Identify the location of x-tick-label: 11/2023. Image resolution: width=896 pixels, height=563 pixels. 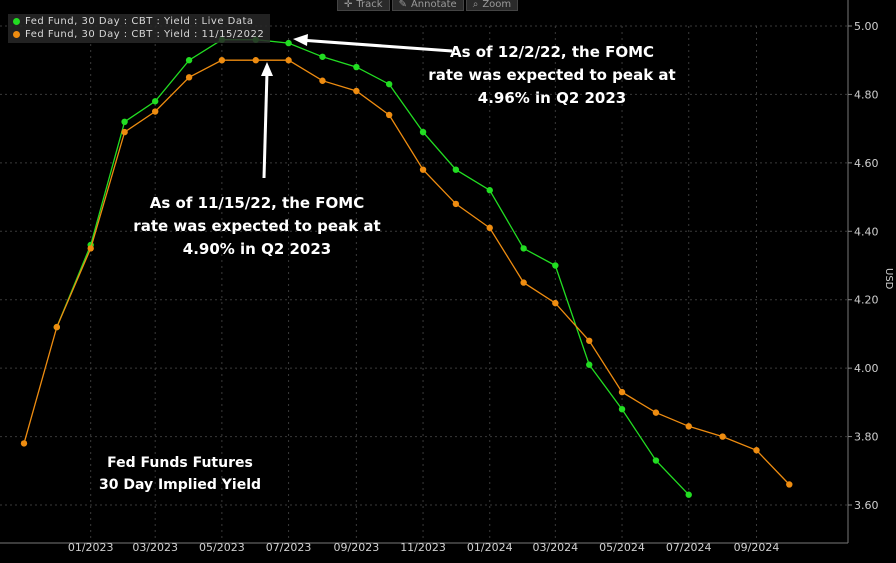
(423, 547).